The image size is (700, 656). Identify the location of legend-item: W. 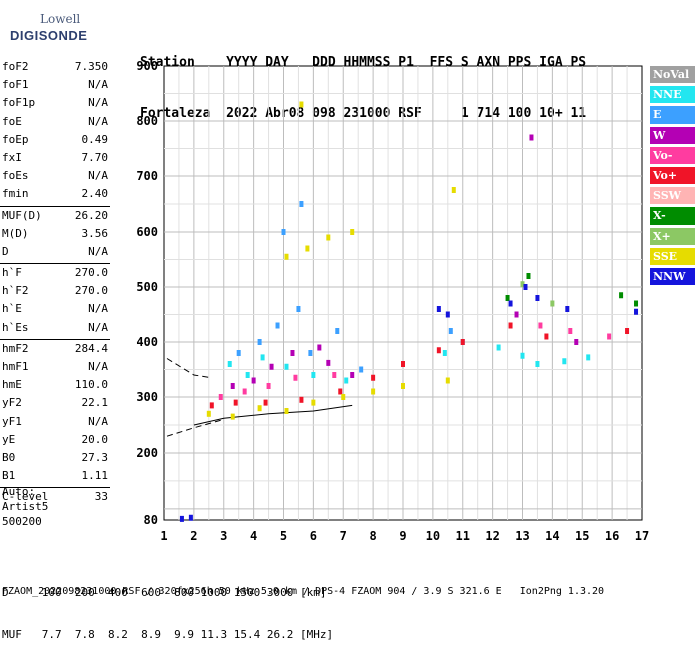
(672, 135).